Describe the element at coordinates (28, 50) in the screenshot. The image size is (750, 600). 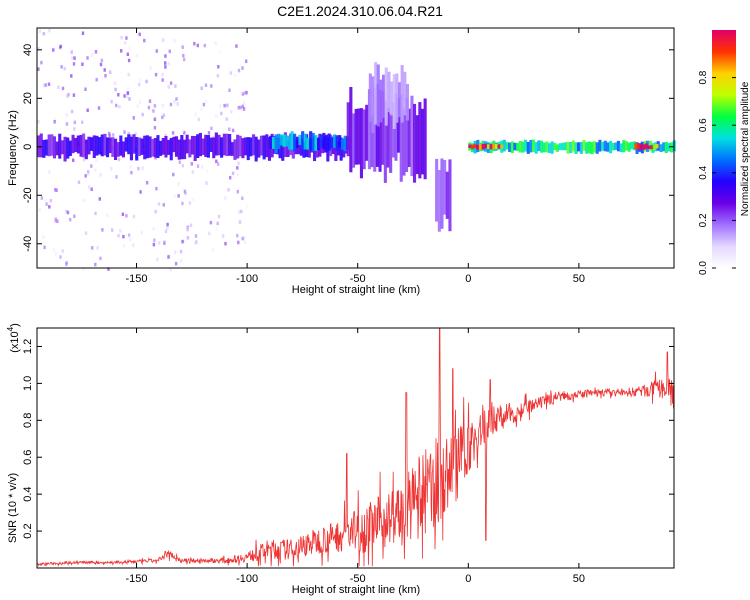
I see `spectrogram-y-tick-label: 40` at that location.